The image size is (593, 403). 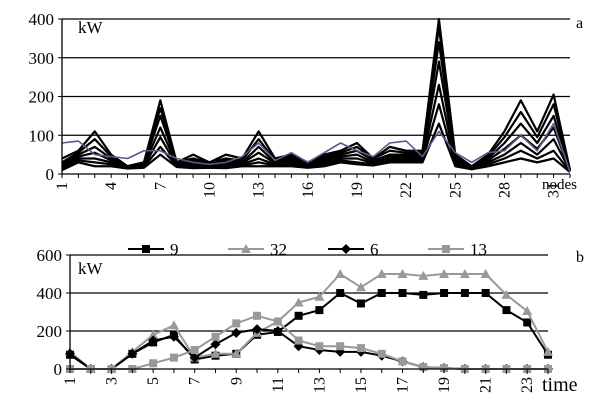 What do you see at coordinates (580, 257) in the screenshot?
I see `b-panel-label: b` at bounding box center [580, 257].